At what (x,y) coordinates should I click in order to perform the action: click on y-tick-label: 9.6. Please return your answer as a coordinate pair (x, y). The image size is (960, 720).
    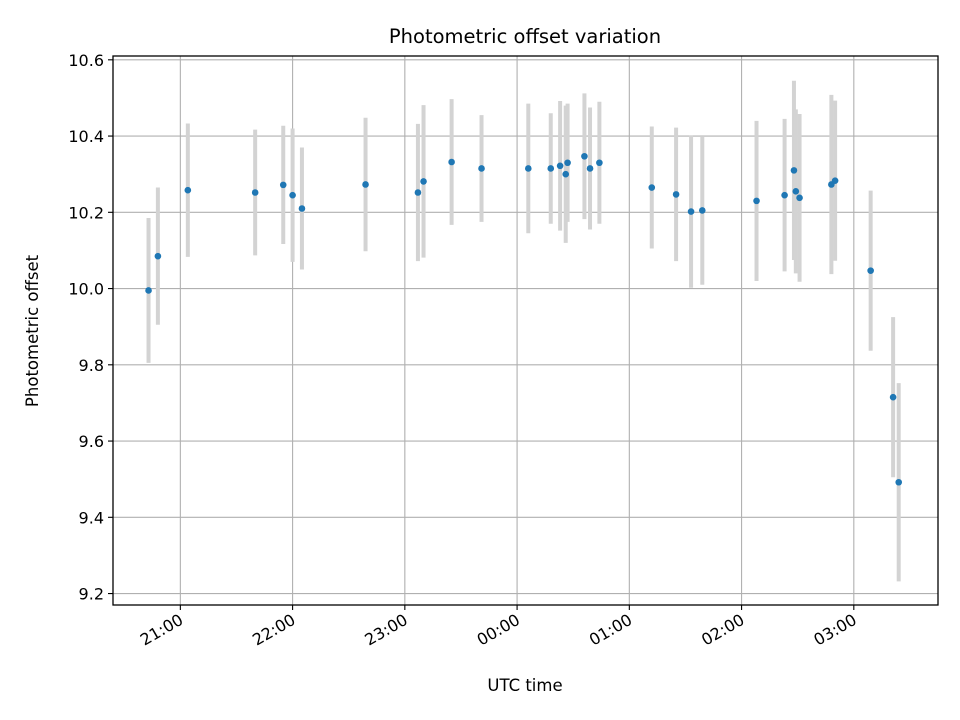
    Looking at the image, I should click on (91, 441).